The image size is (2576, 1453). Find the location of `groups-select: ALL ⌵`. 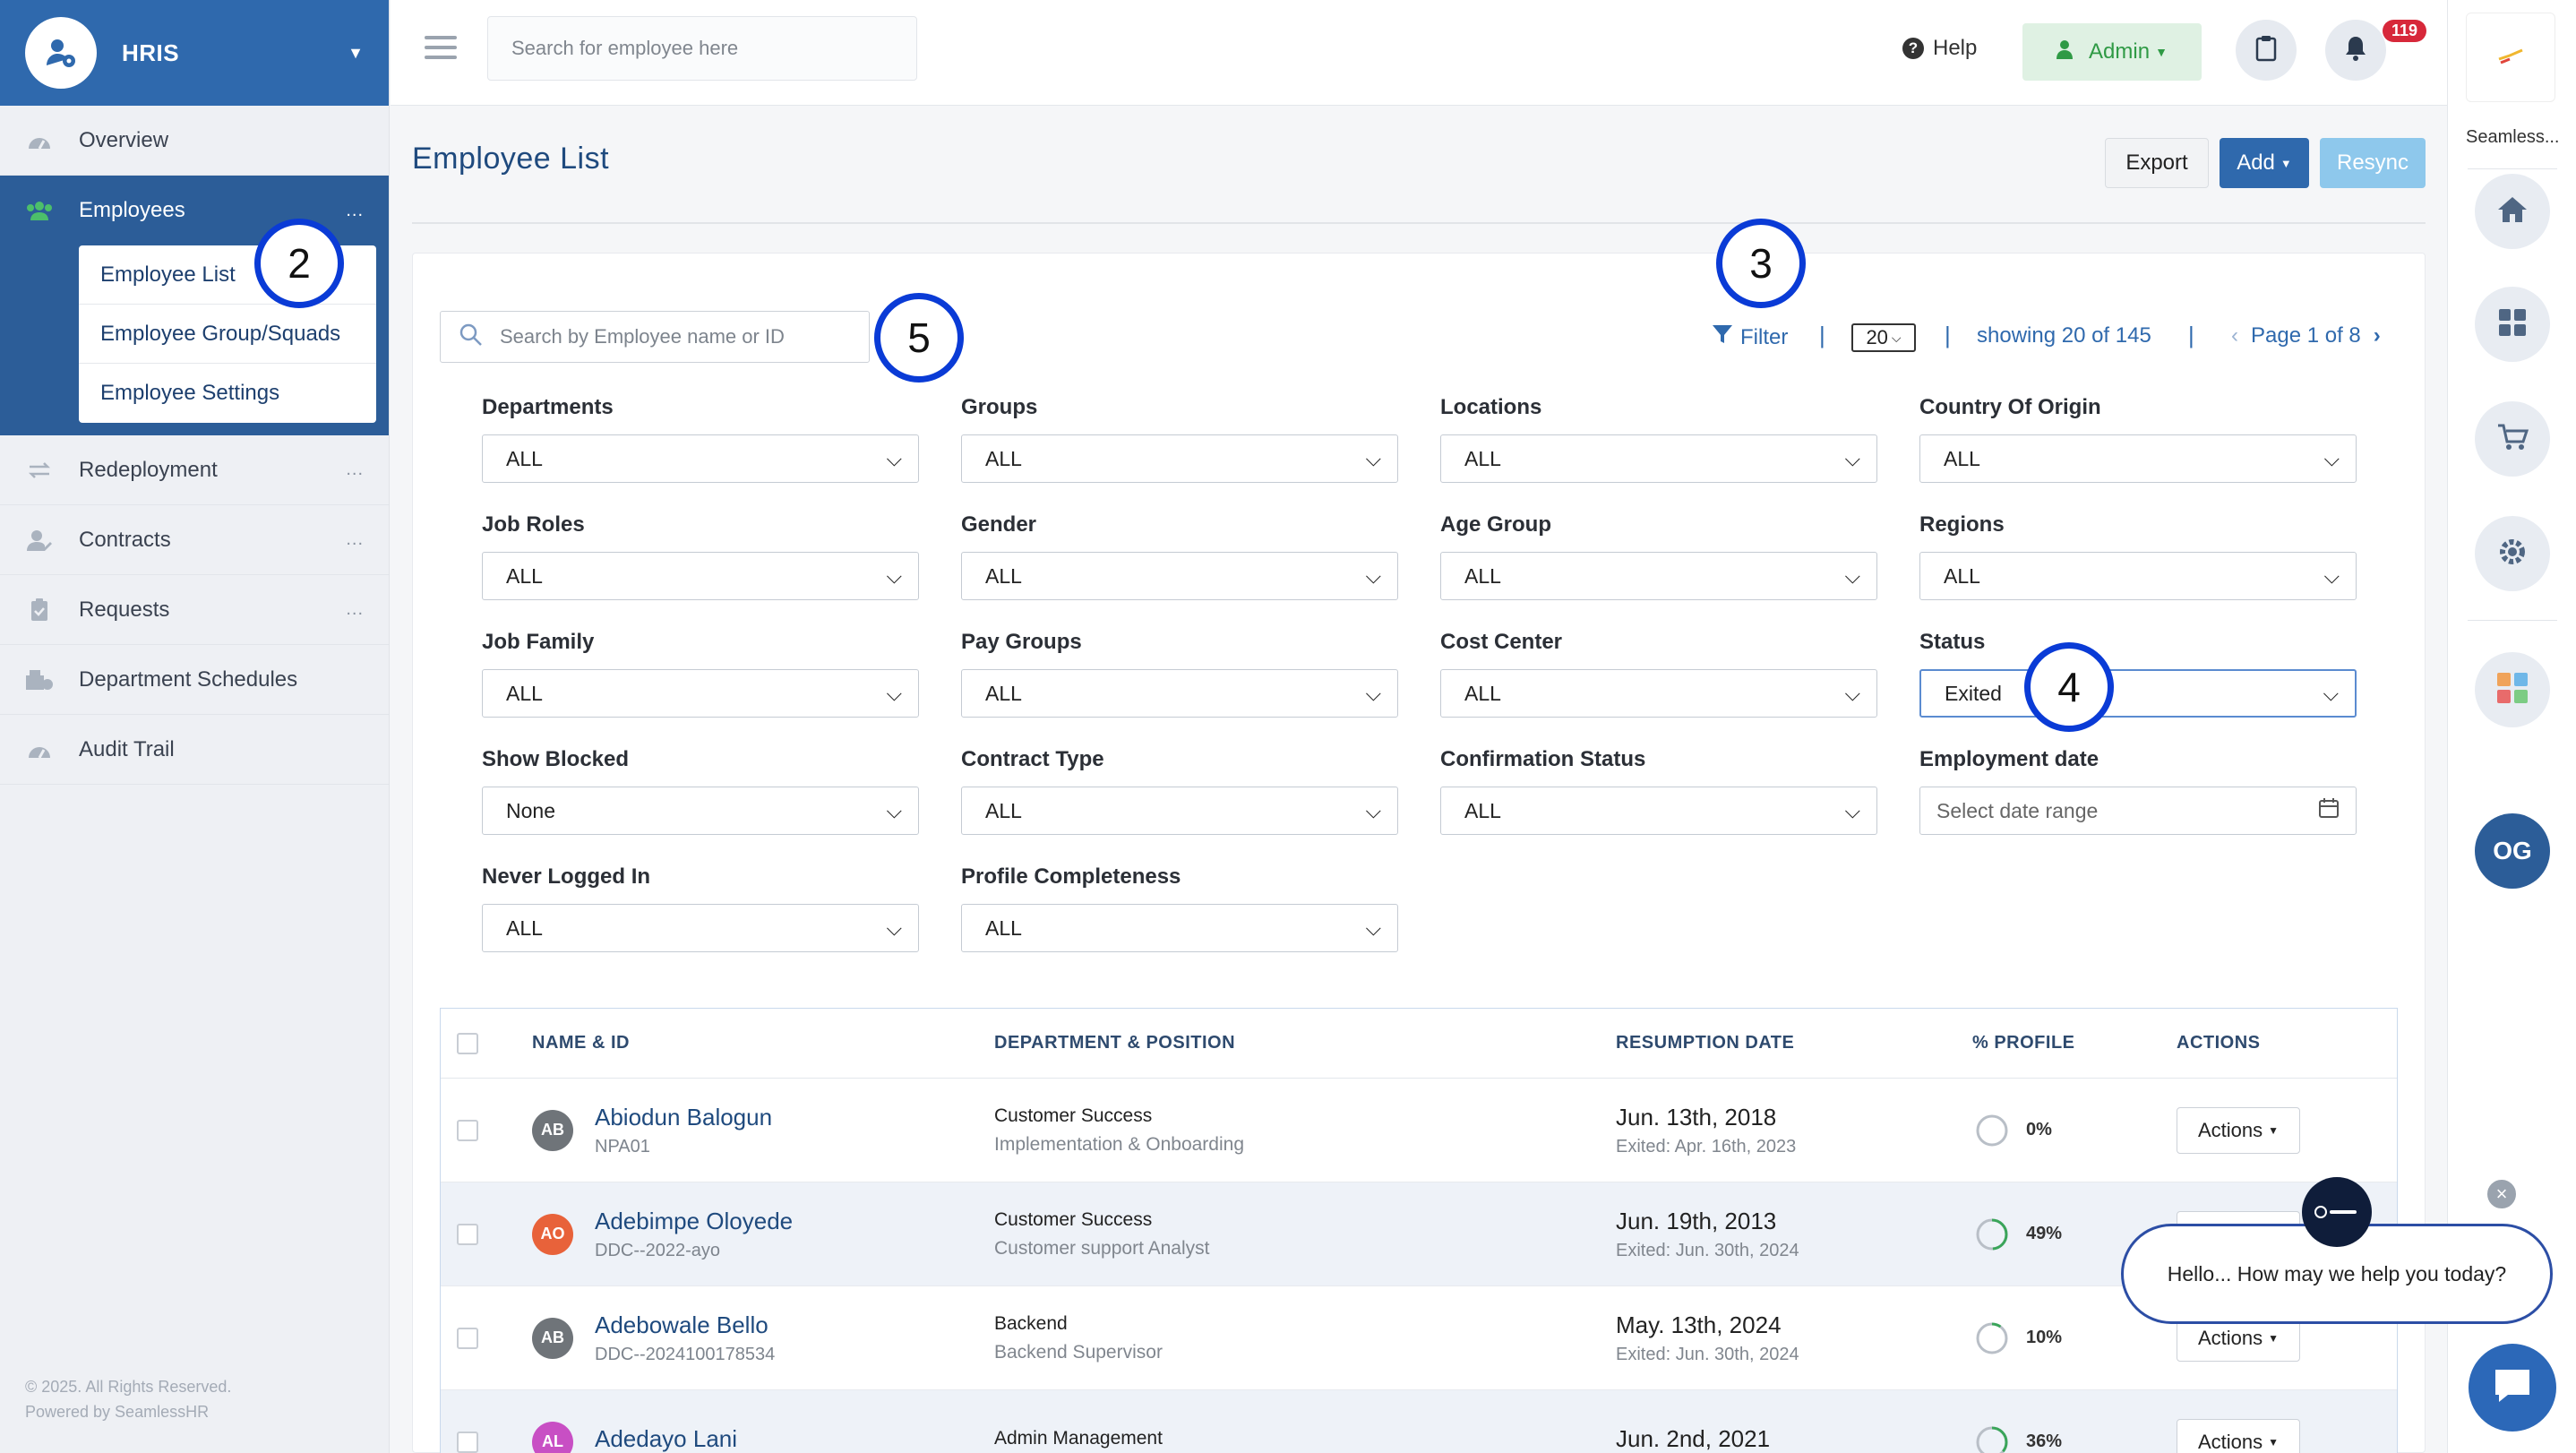

groups-select: ALL ⌵ is located at coordinates (1179, 459).